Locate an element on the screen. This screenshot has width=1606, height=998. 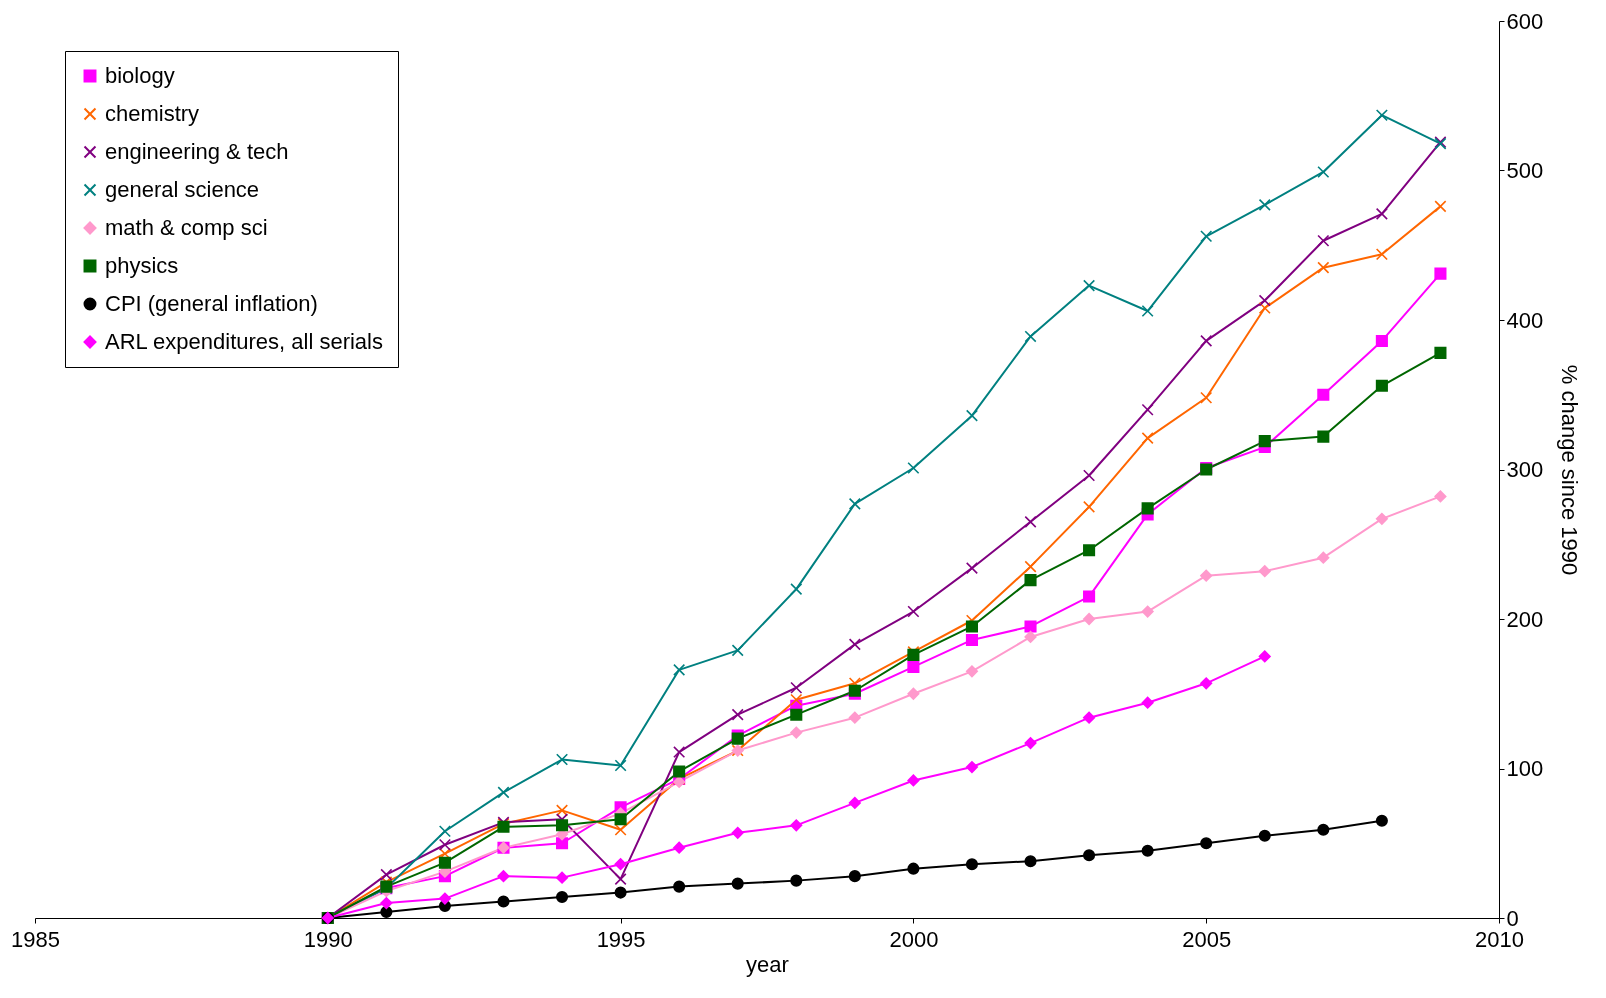
x-tick-label: 1995 is located at coordinates (621, 939).